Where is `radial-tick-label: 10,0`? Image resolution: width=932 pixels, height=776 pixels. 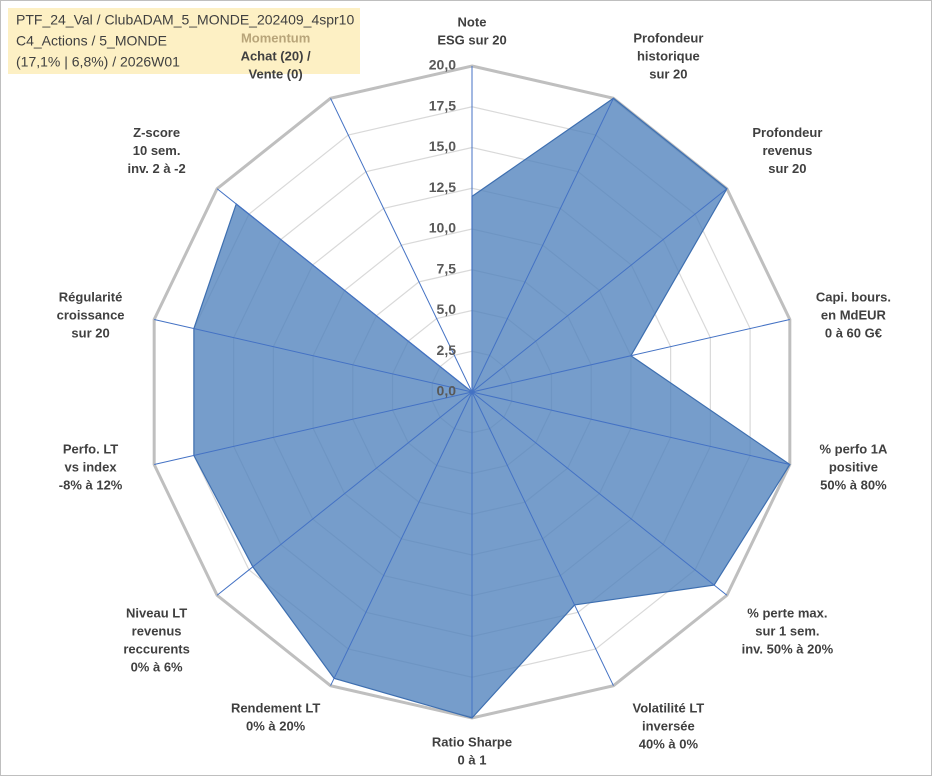 radial-tick-label: 10,0 is located at coordinates (442, 228).